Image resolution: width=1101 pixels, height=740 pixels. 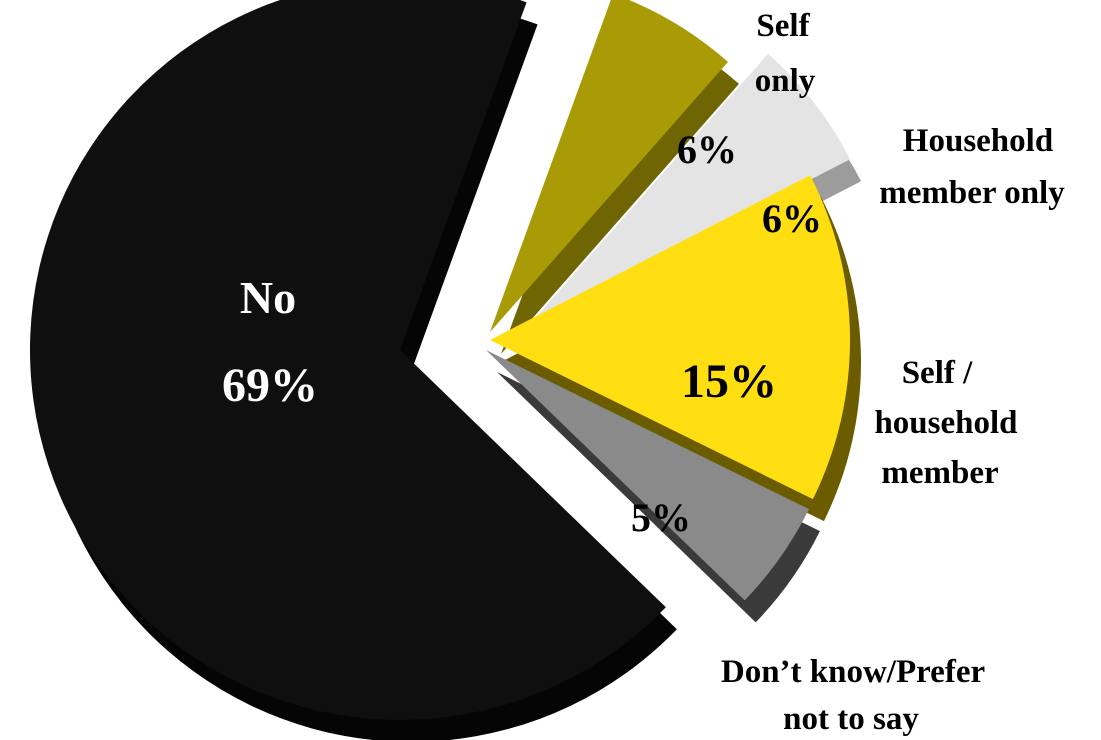 I want to click on slice-self-household-top, so click(x=670, y=337).